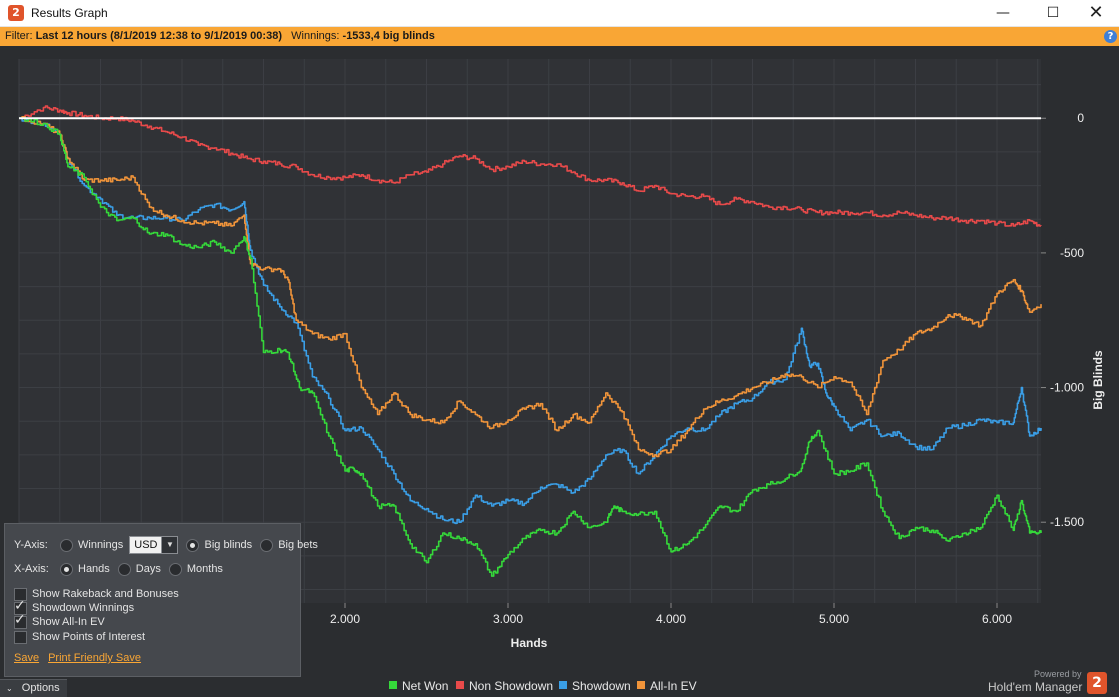 The width and height of the screenshot is (1119, 697). Describe the element at coordinates (31, 545) in the screenshot. I see `y-axis-label-text: Y-Axis:` at that location.